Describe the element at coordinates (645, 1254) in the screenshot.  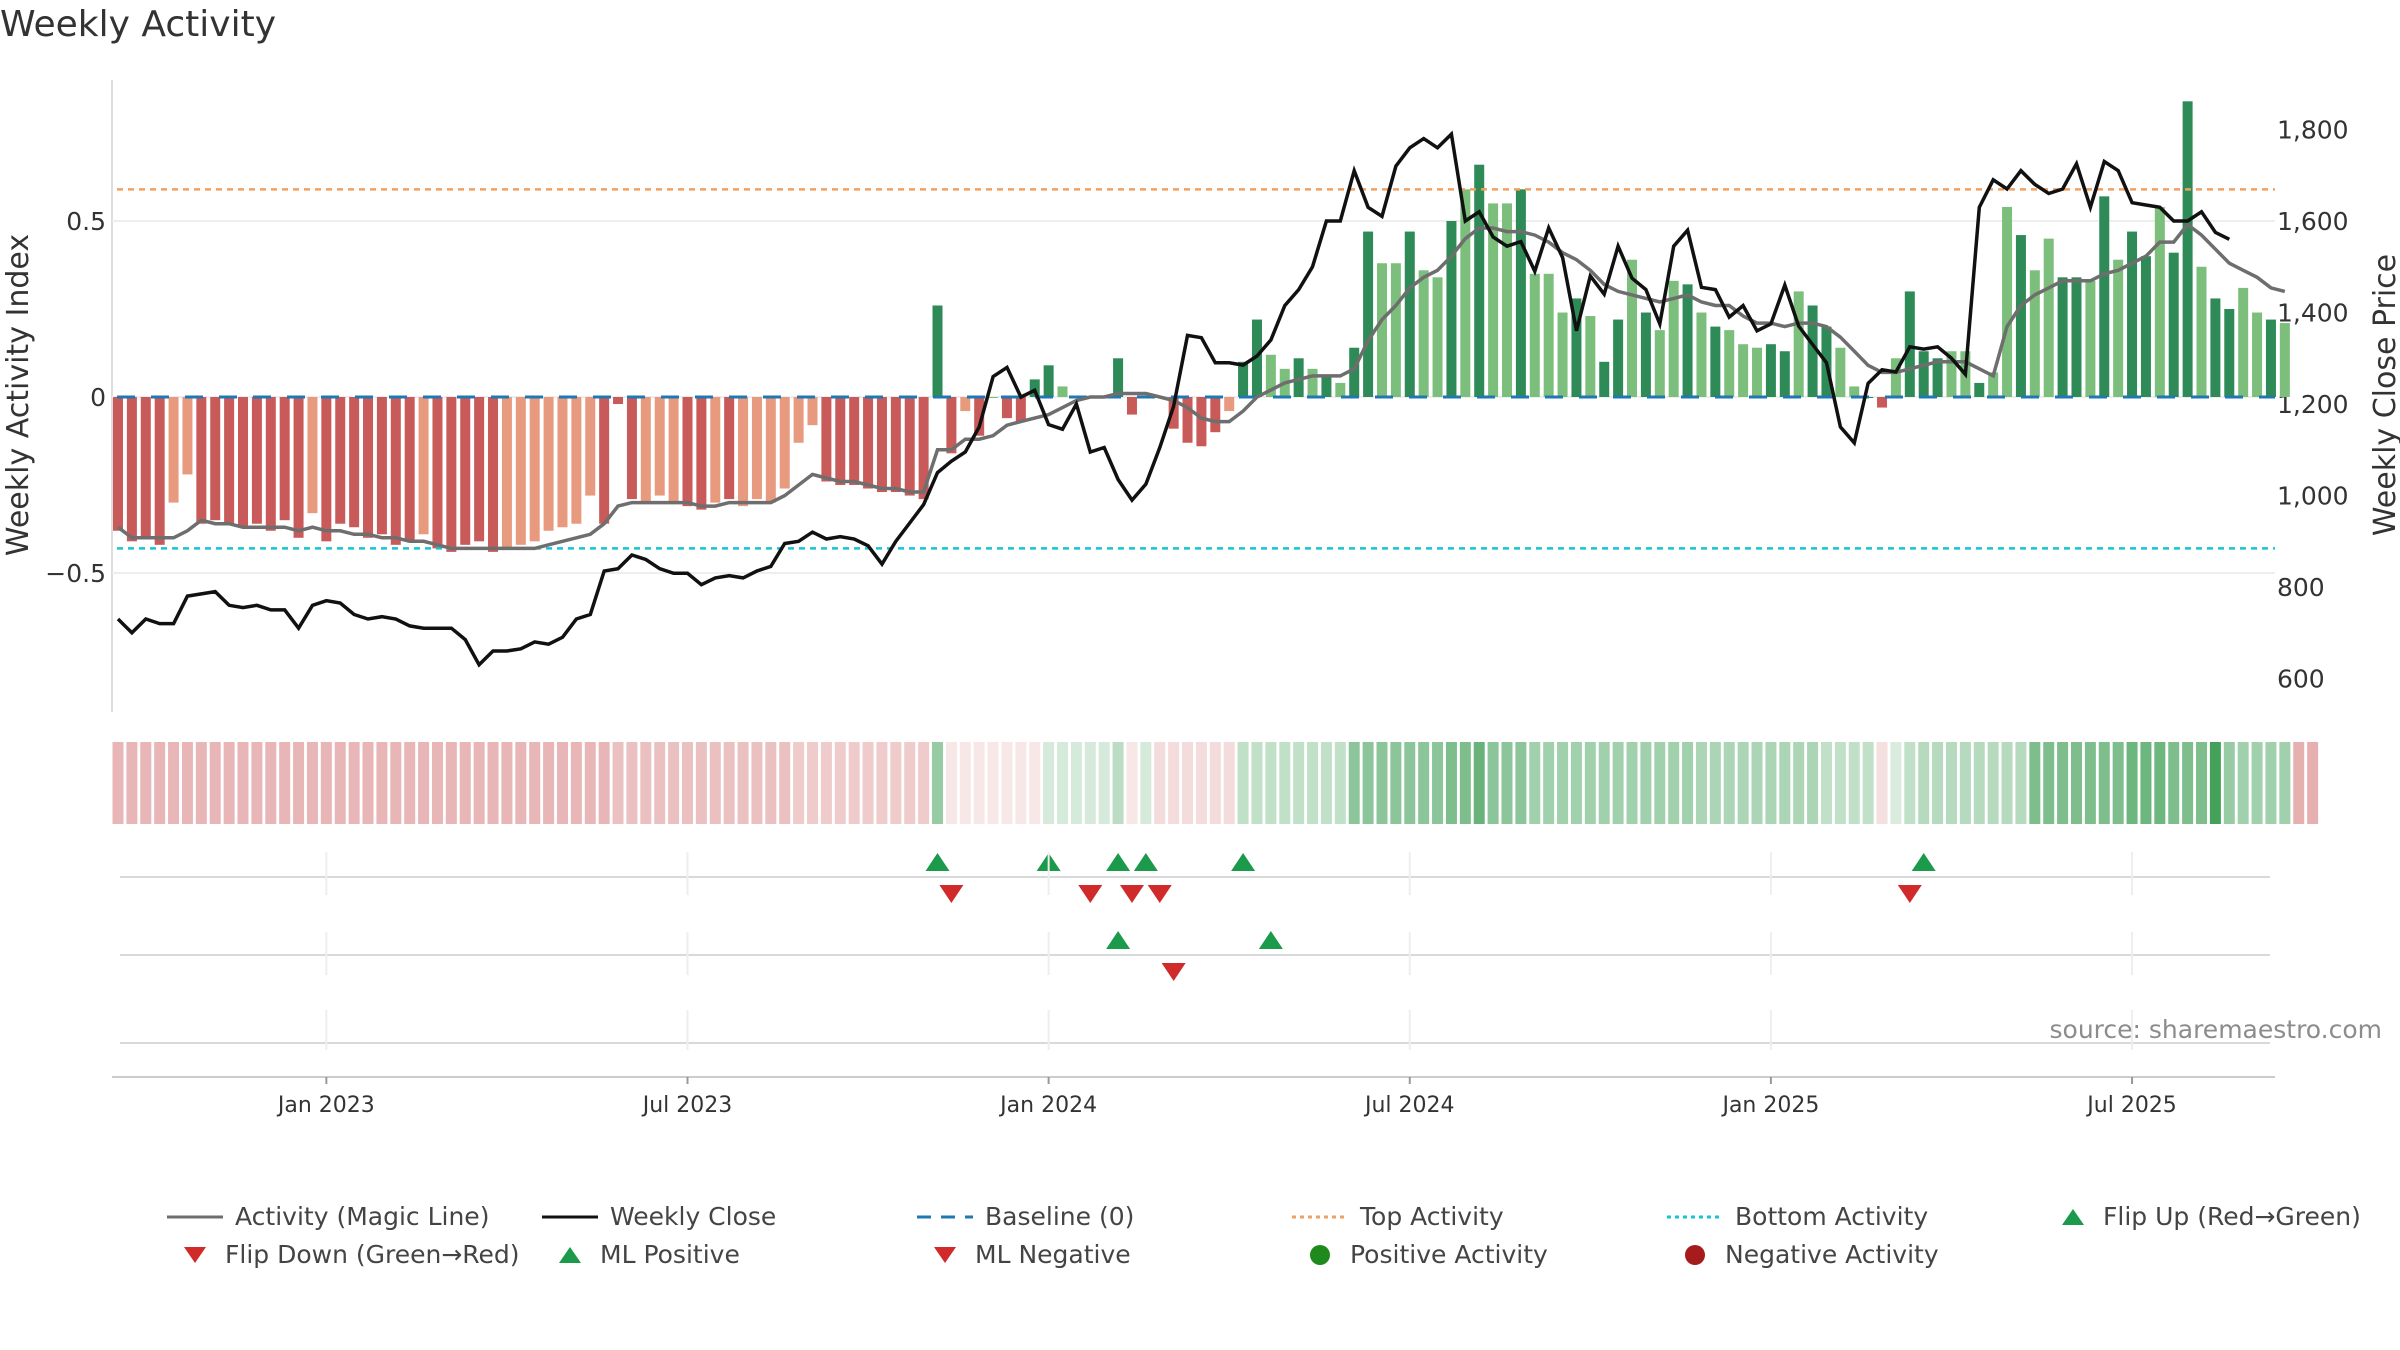
I see `legend-item-ml-positive: ML Positive` at that location.